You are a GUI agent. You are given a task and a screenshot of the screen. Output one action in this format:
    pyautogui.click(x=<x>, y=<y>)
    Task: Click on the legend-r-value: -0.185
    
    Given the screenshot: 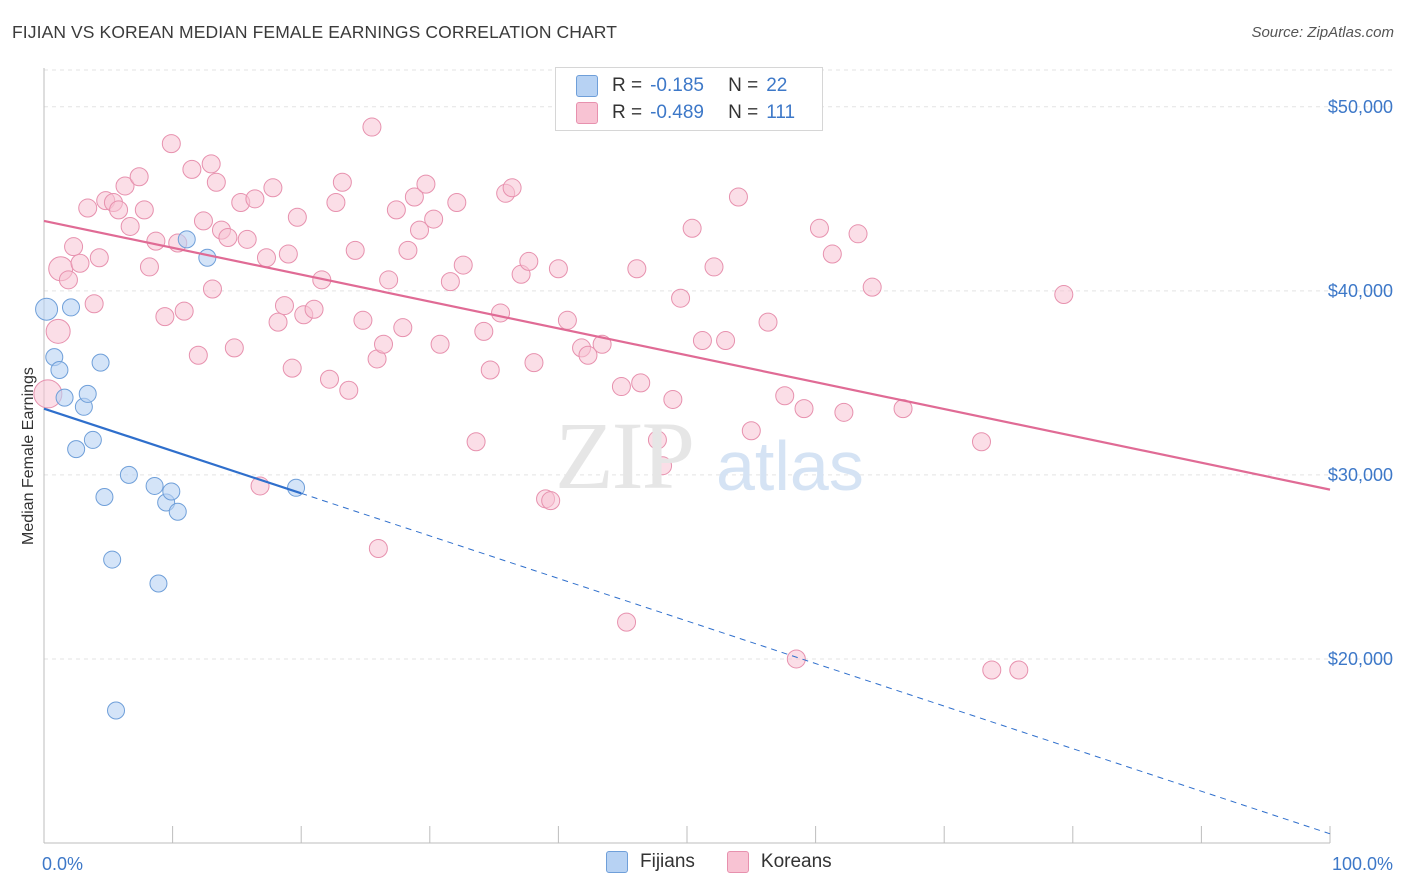 What is the action you would take?
    pyautogui.click(x=677, y=85)
    